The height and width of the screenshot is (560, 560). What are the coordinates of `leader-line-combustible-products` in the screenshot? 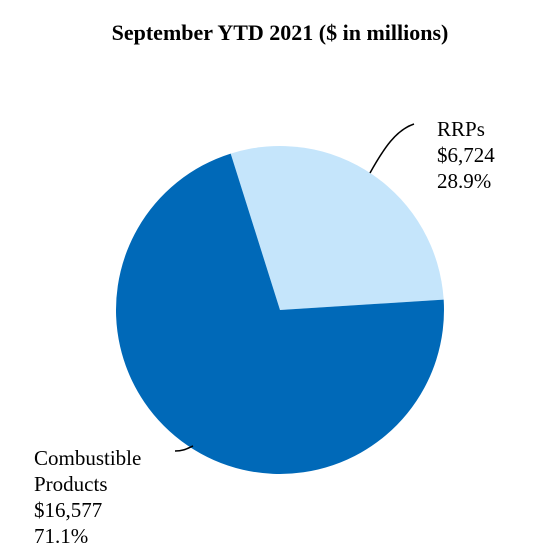 It's located at (184, 448).